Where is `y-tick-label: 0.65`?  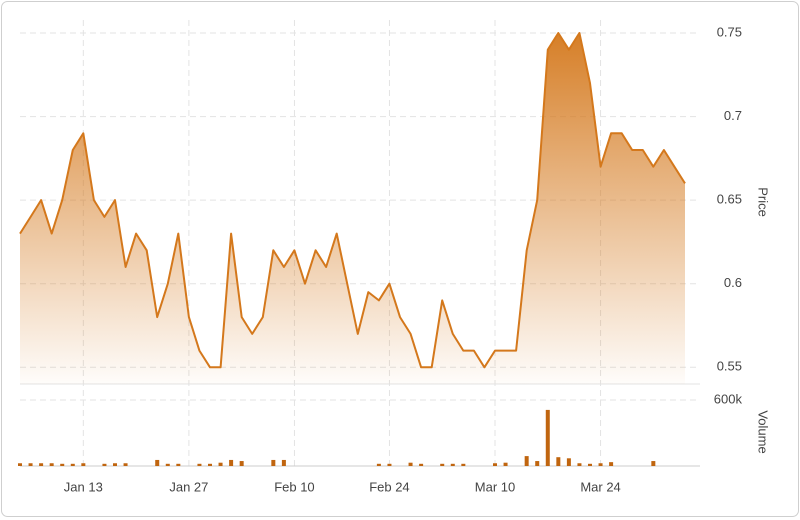 y-tick-label: 0.65 is located at coordinates (729, 199).